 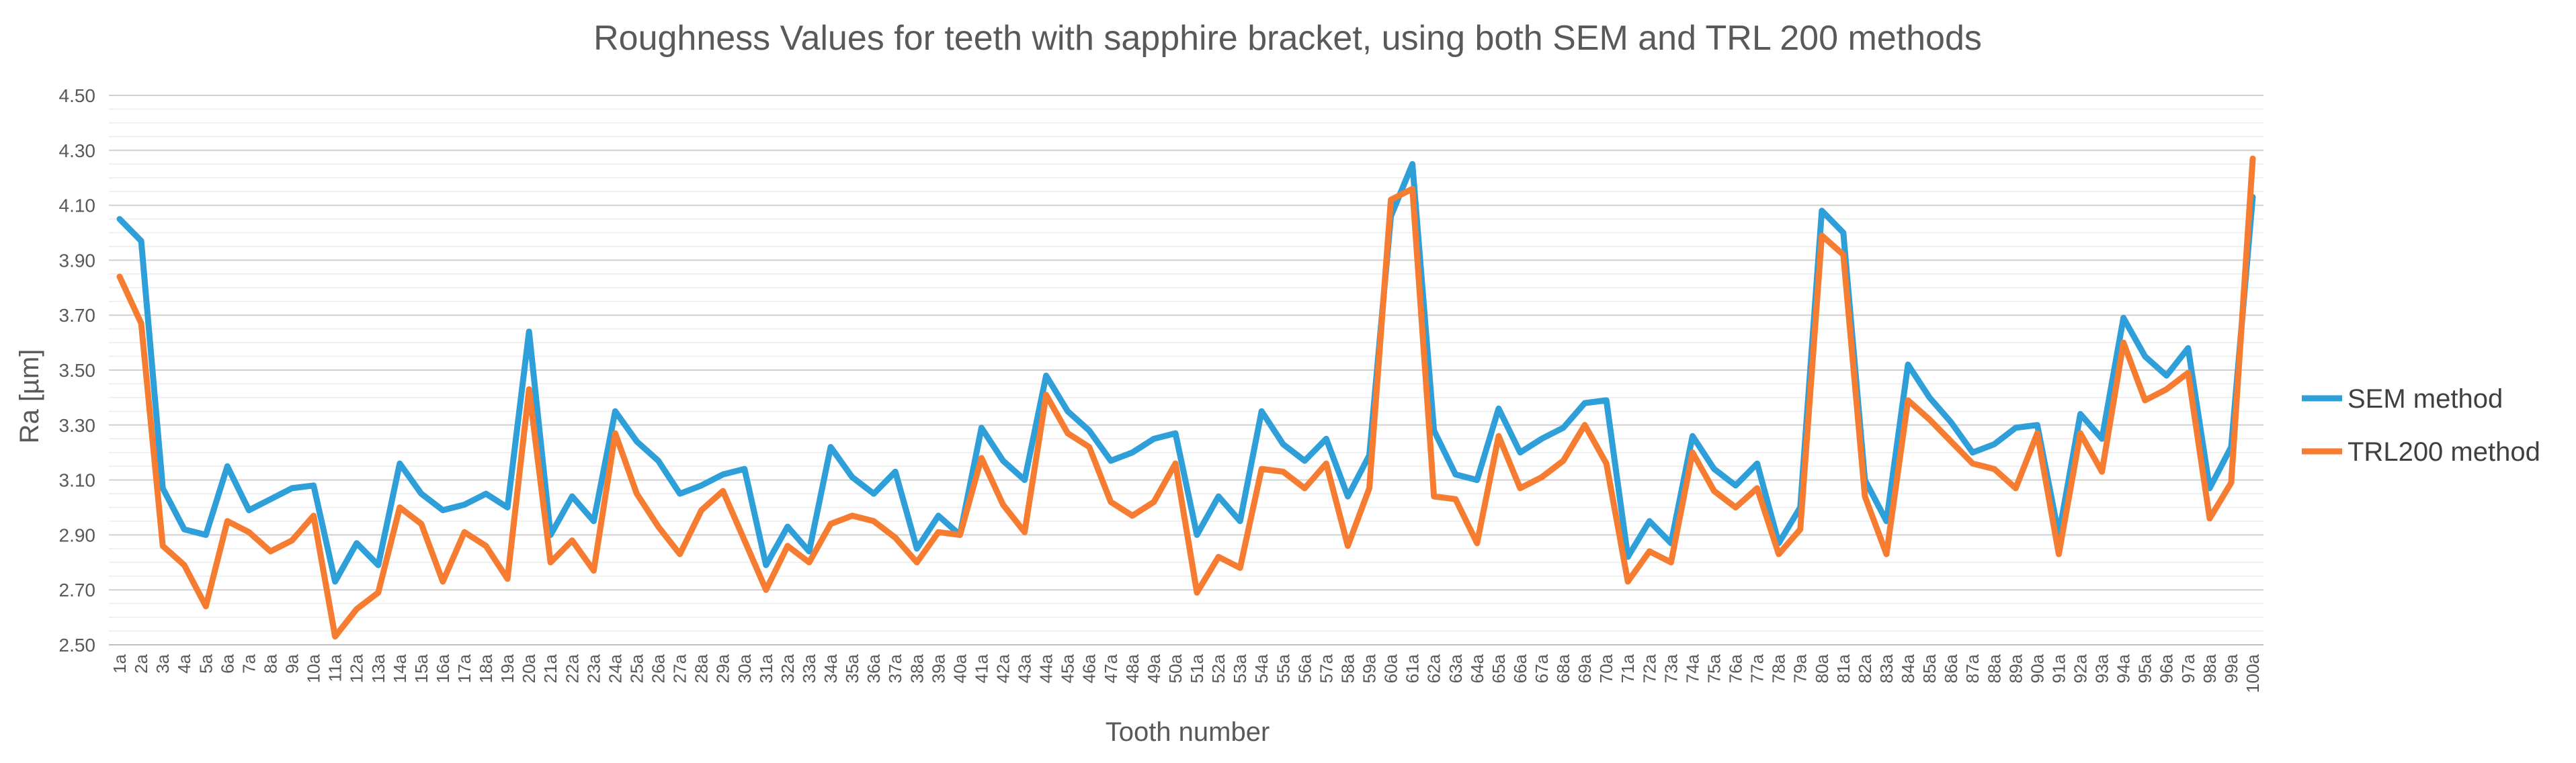 What do you see at coordinates (1671, 668) in the screenshot?
I see `x-tick-label: 73a` at bounding box center [1671, 668].